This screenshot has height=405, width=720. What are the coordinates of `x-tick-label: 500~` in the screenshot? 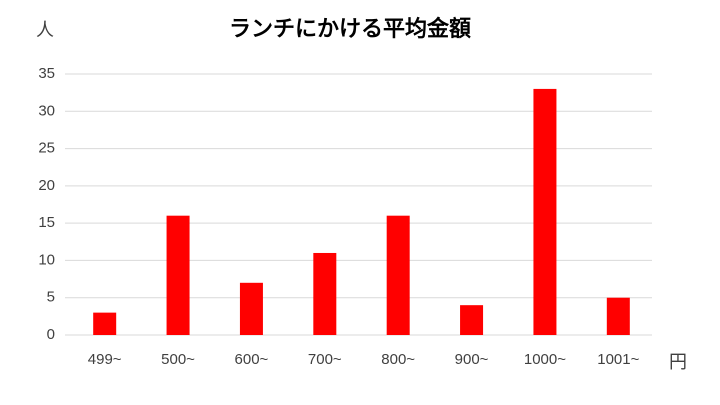 It's located at (178, 359).